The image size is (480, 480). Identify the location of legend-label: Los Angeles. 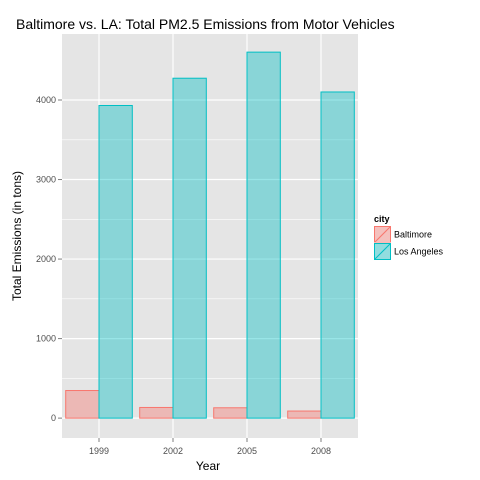
(419, 252).